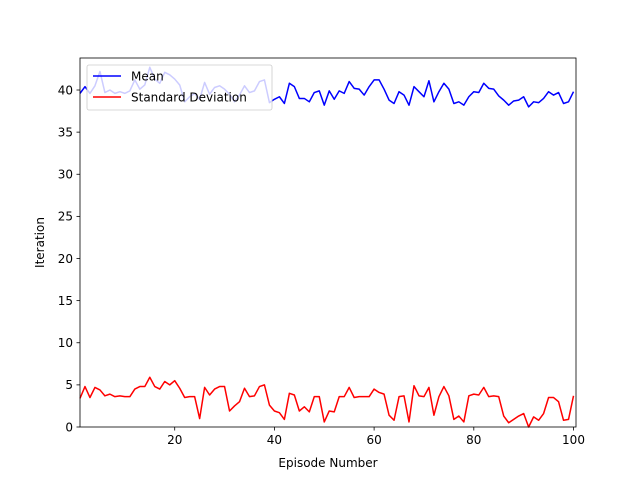  Describe the element at coordinates (373, 440) in the screenshot. I see `x-tick-label: 60` at that location.